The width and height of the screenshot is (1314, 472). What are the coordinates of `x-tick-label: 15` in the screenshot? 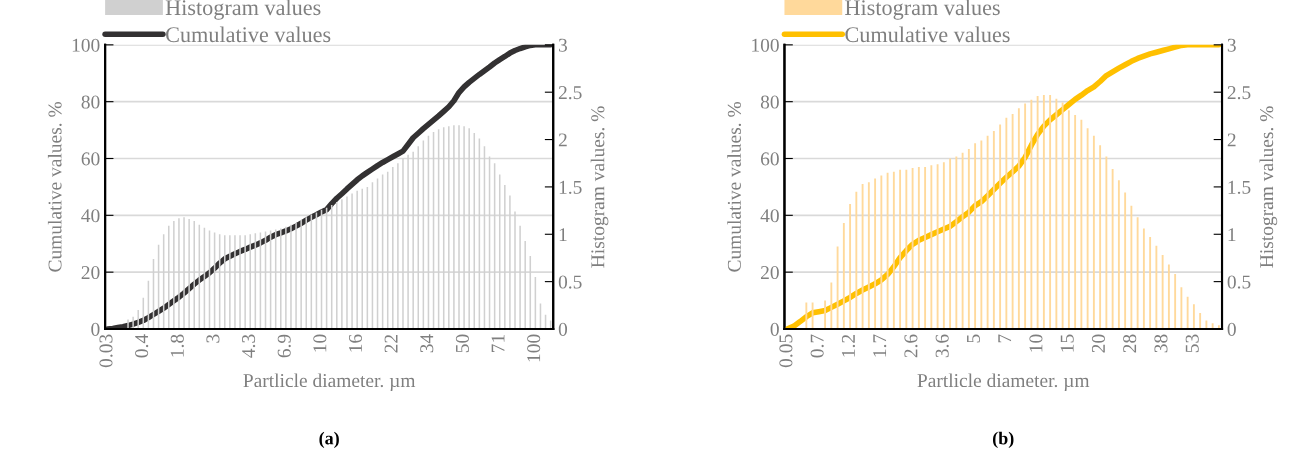 It's located at (1067, 343).